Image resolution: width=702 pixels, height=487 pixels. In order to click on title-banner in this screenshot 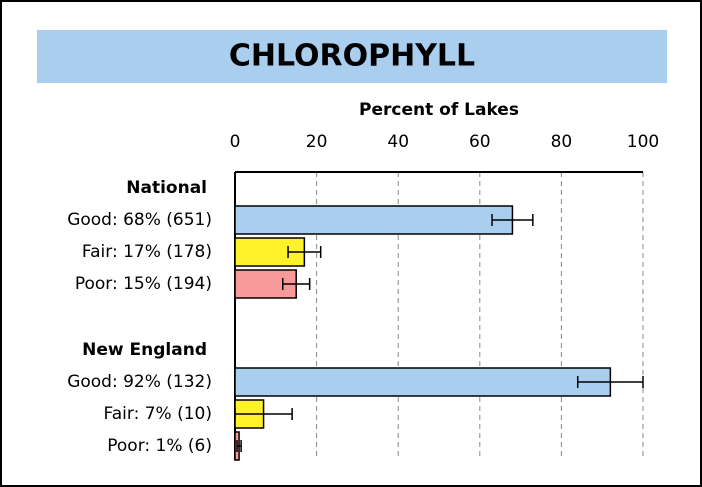, I will do `click(352, 56)`.